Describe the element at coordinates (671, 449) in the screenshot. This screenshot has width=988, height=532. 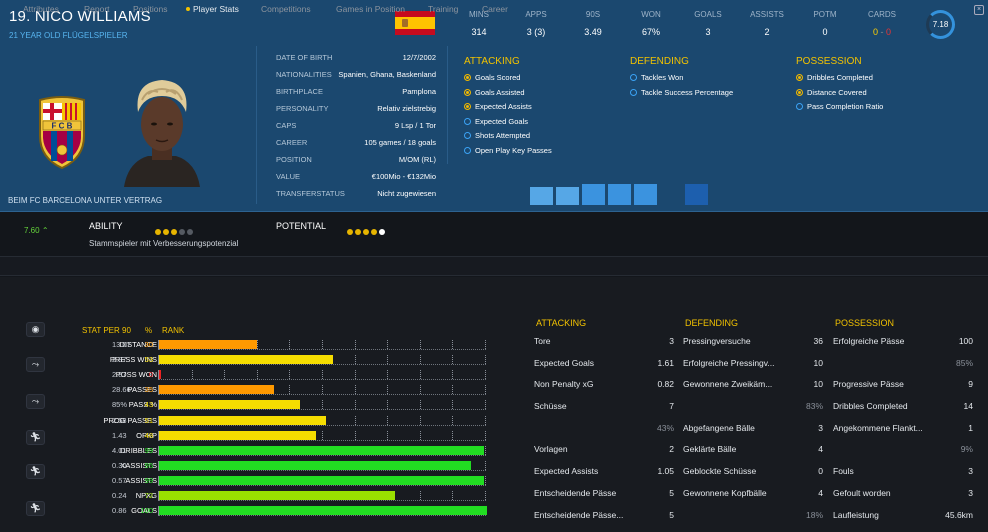
I see `stat-row-value: 2` at that location.